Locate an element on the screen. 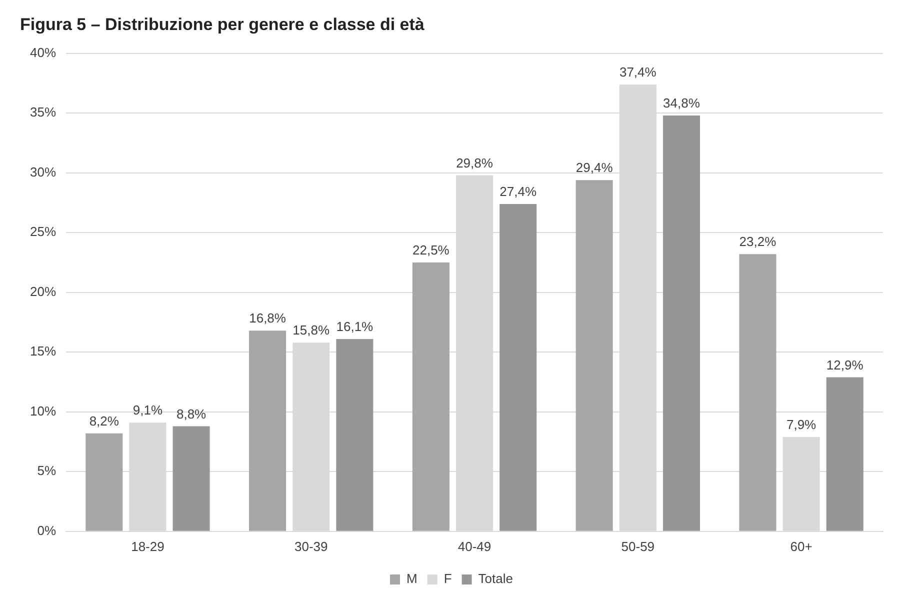 The width and height of the screenshot is (903, 606). y-tick-label: 40% is located at coordinates (43, 52).